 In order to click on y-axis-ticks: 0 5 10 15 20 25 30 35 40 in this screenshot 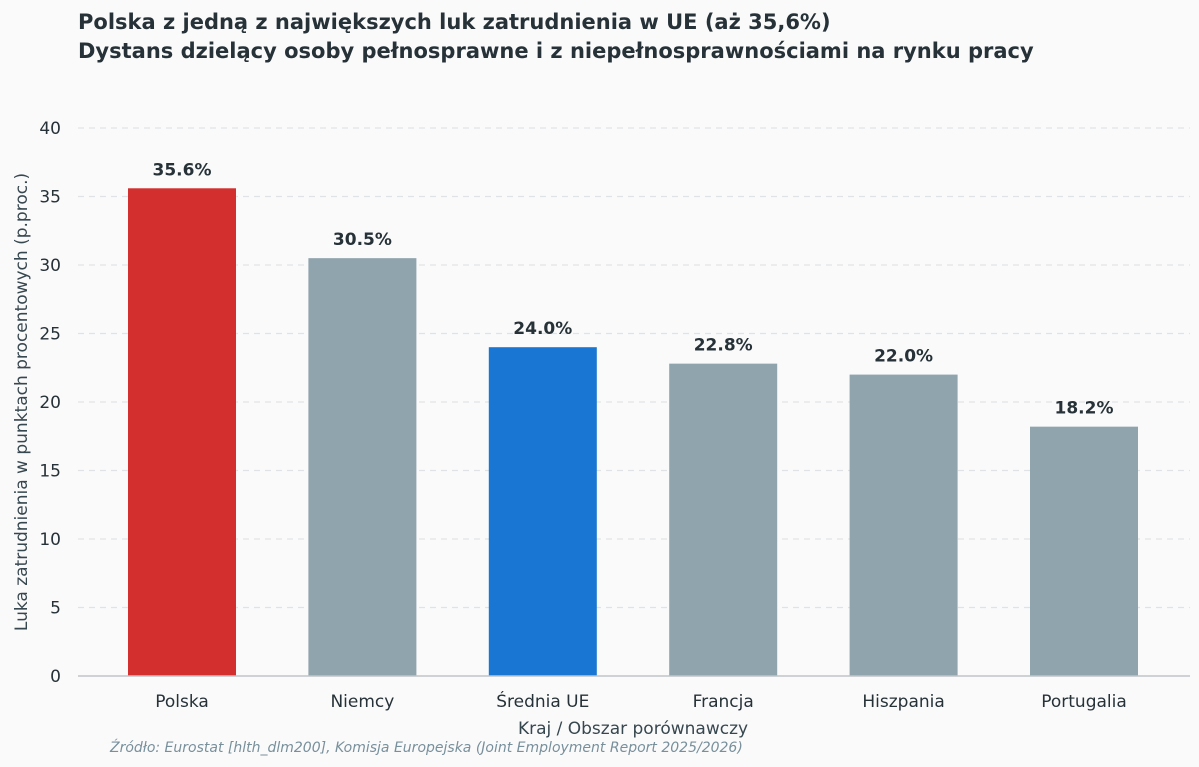, I will do `click(50, 403)`.